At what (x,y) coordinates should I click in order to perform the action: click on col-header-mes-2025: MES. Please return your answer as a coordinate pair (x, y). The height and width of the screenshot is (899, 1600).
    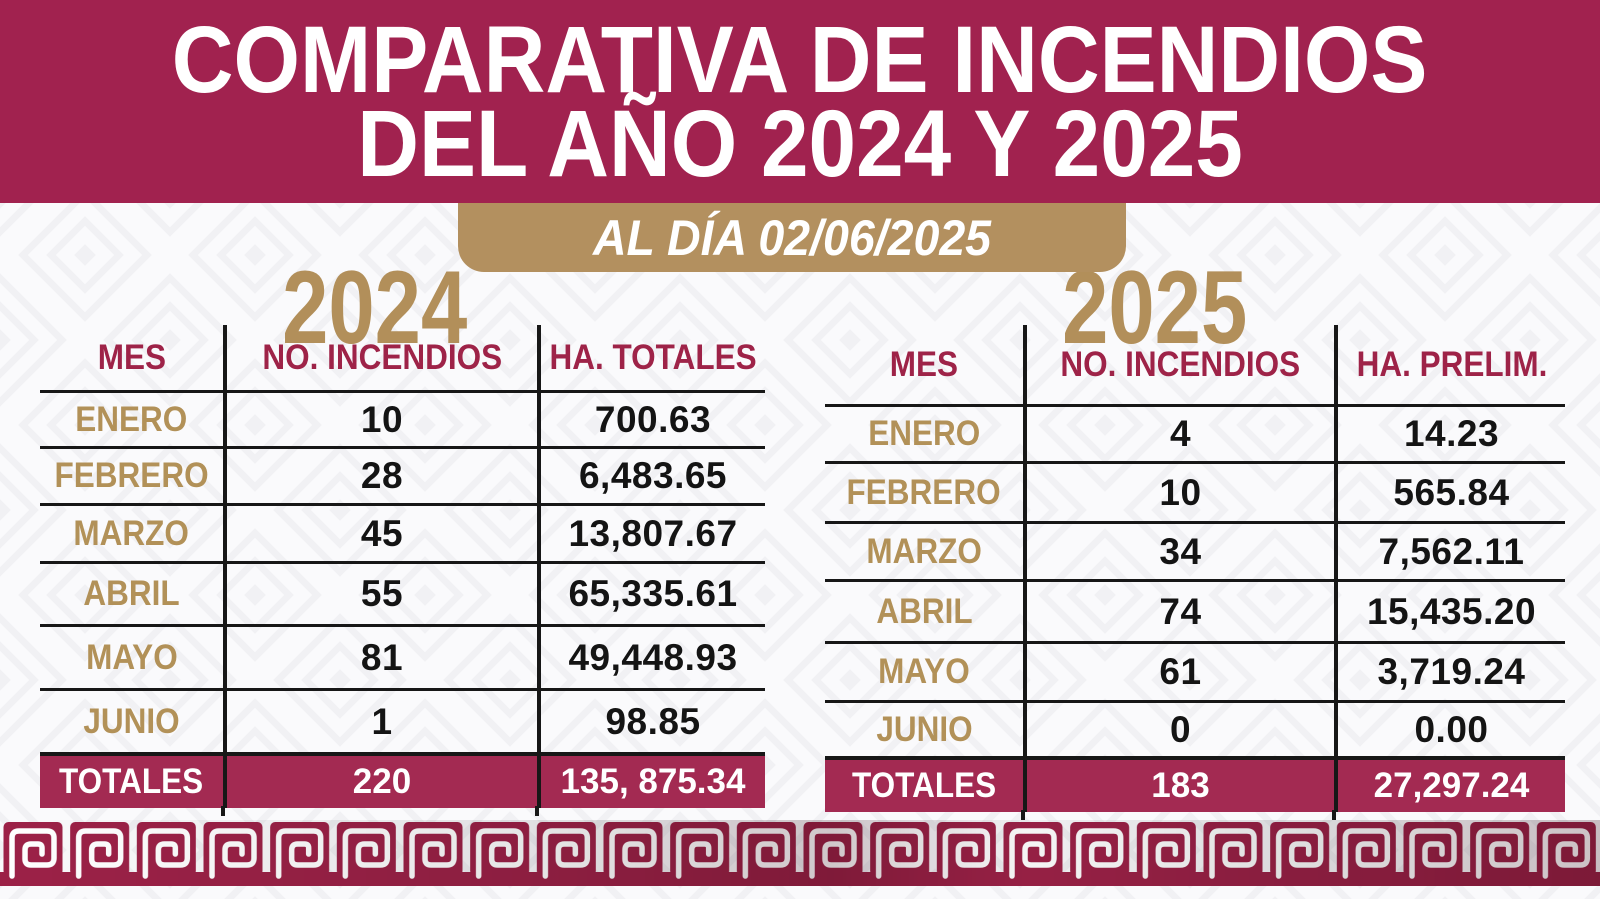
    Looking at the image, I should click on (924, 364).